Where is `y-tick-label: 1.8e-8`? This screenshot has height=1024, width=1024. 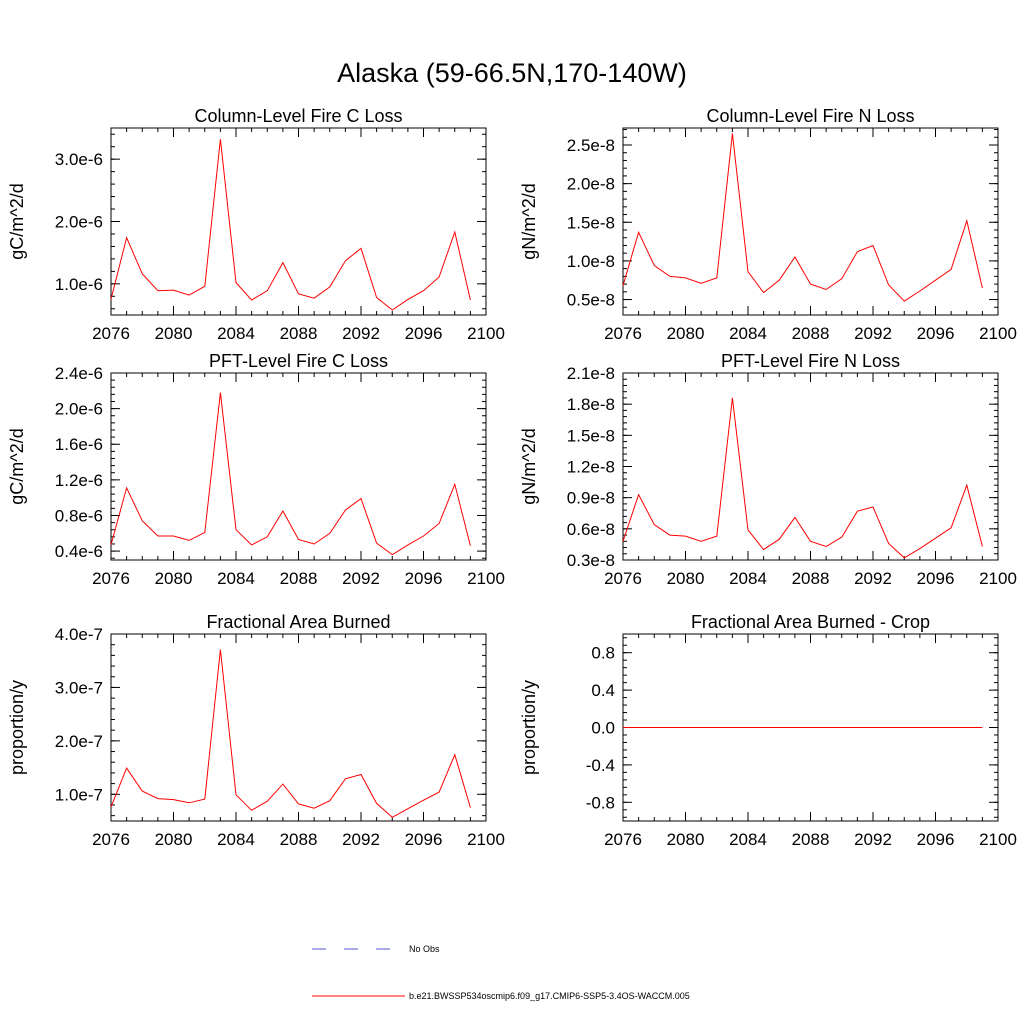 y-tick-label: 1.8e-8 is located at coordinates (591, 404).